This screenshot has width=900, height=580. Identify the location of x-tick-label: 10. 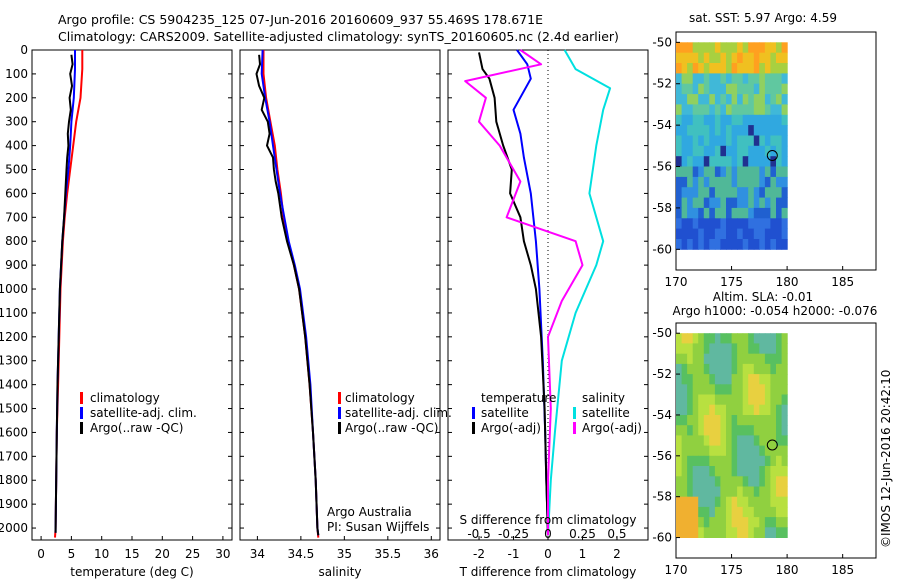
(101, 554).